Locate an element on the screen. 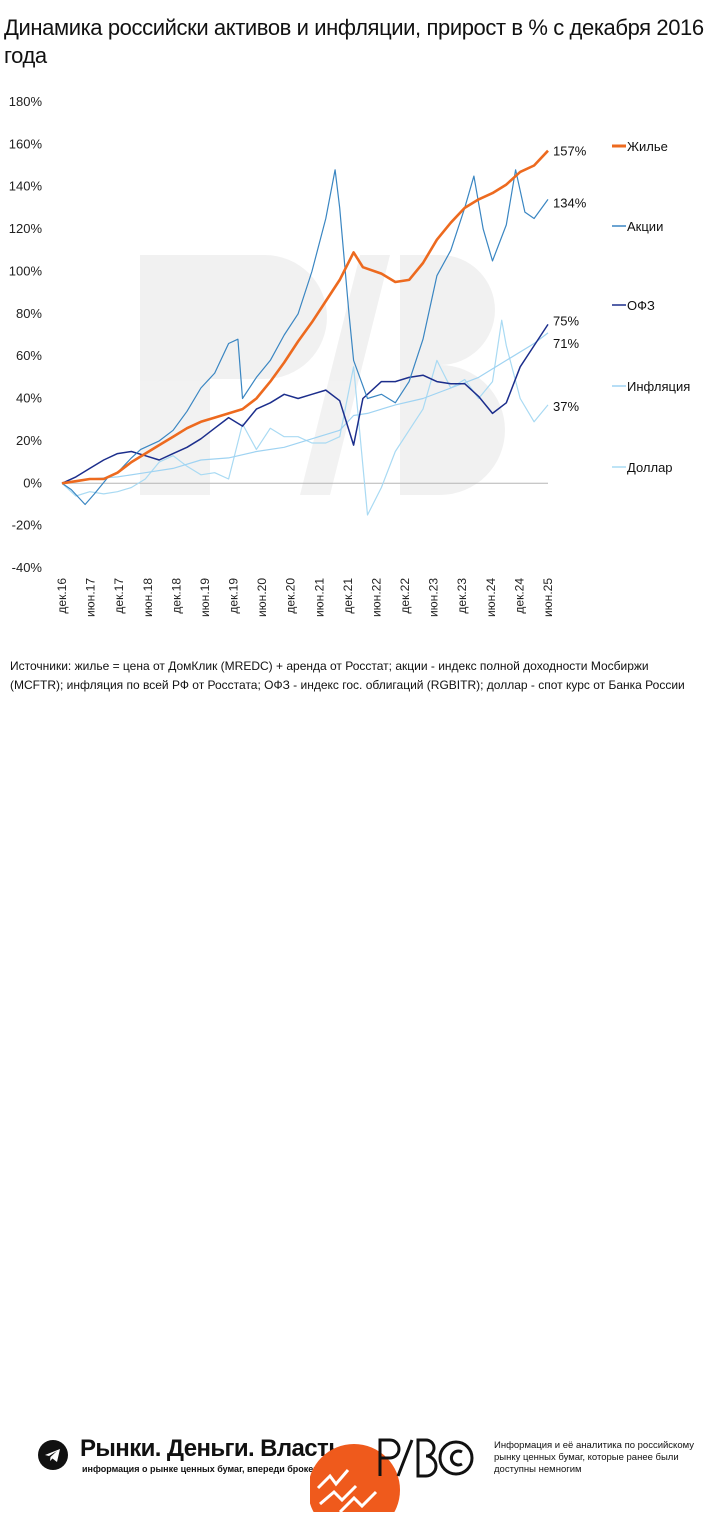 The width and height of the screenshot is (716, 1517). end-labels: 37% 71% 75% 134% 157% is located at coordinates (570, 279).